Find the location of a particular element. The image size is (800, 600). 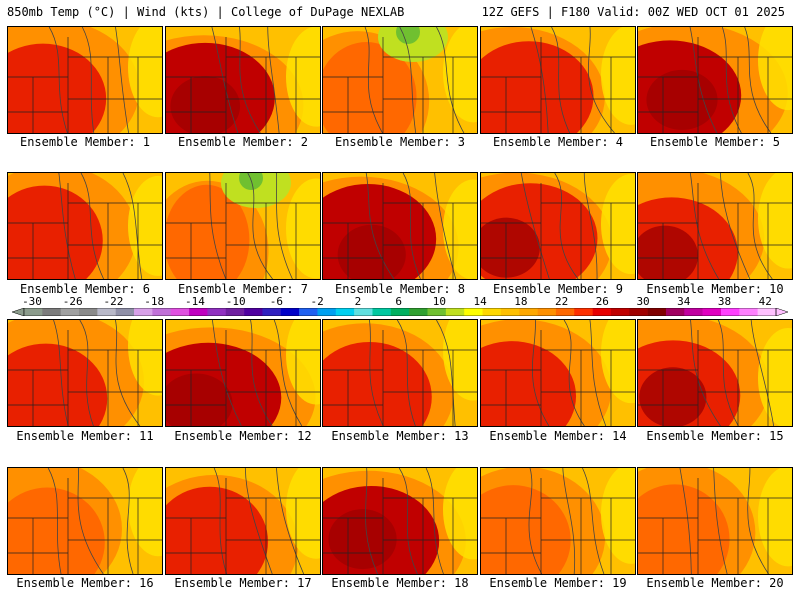

ensemble-member-label: Ensemble Member: 15 is located at coordinates (715, 436).